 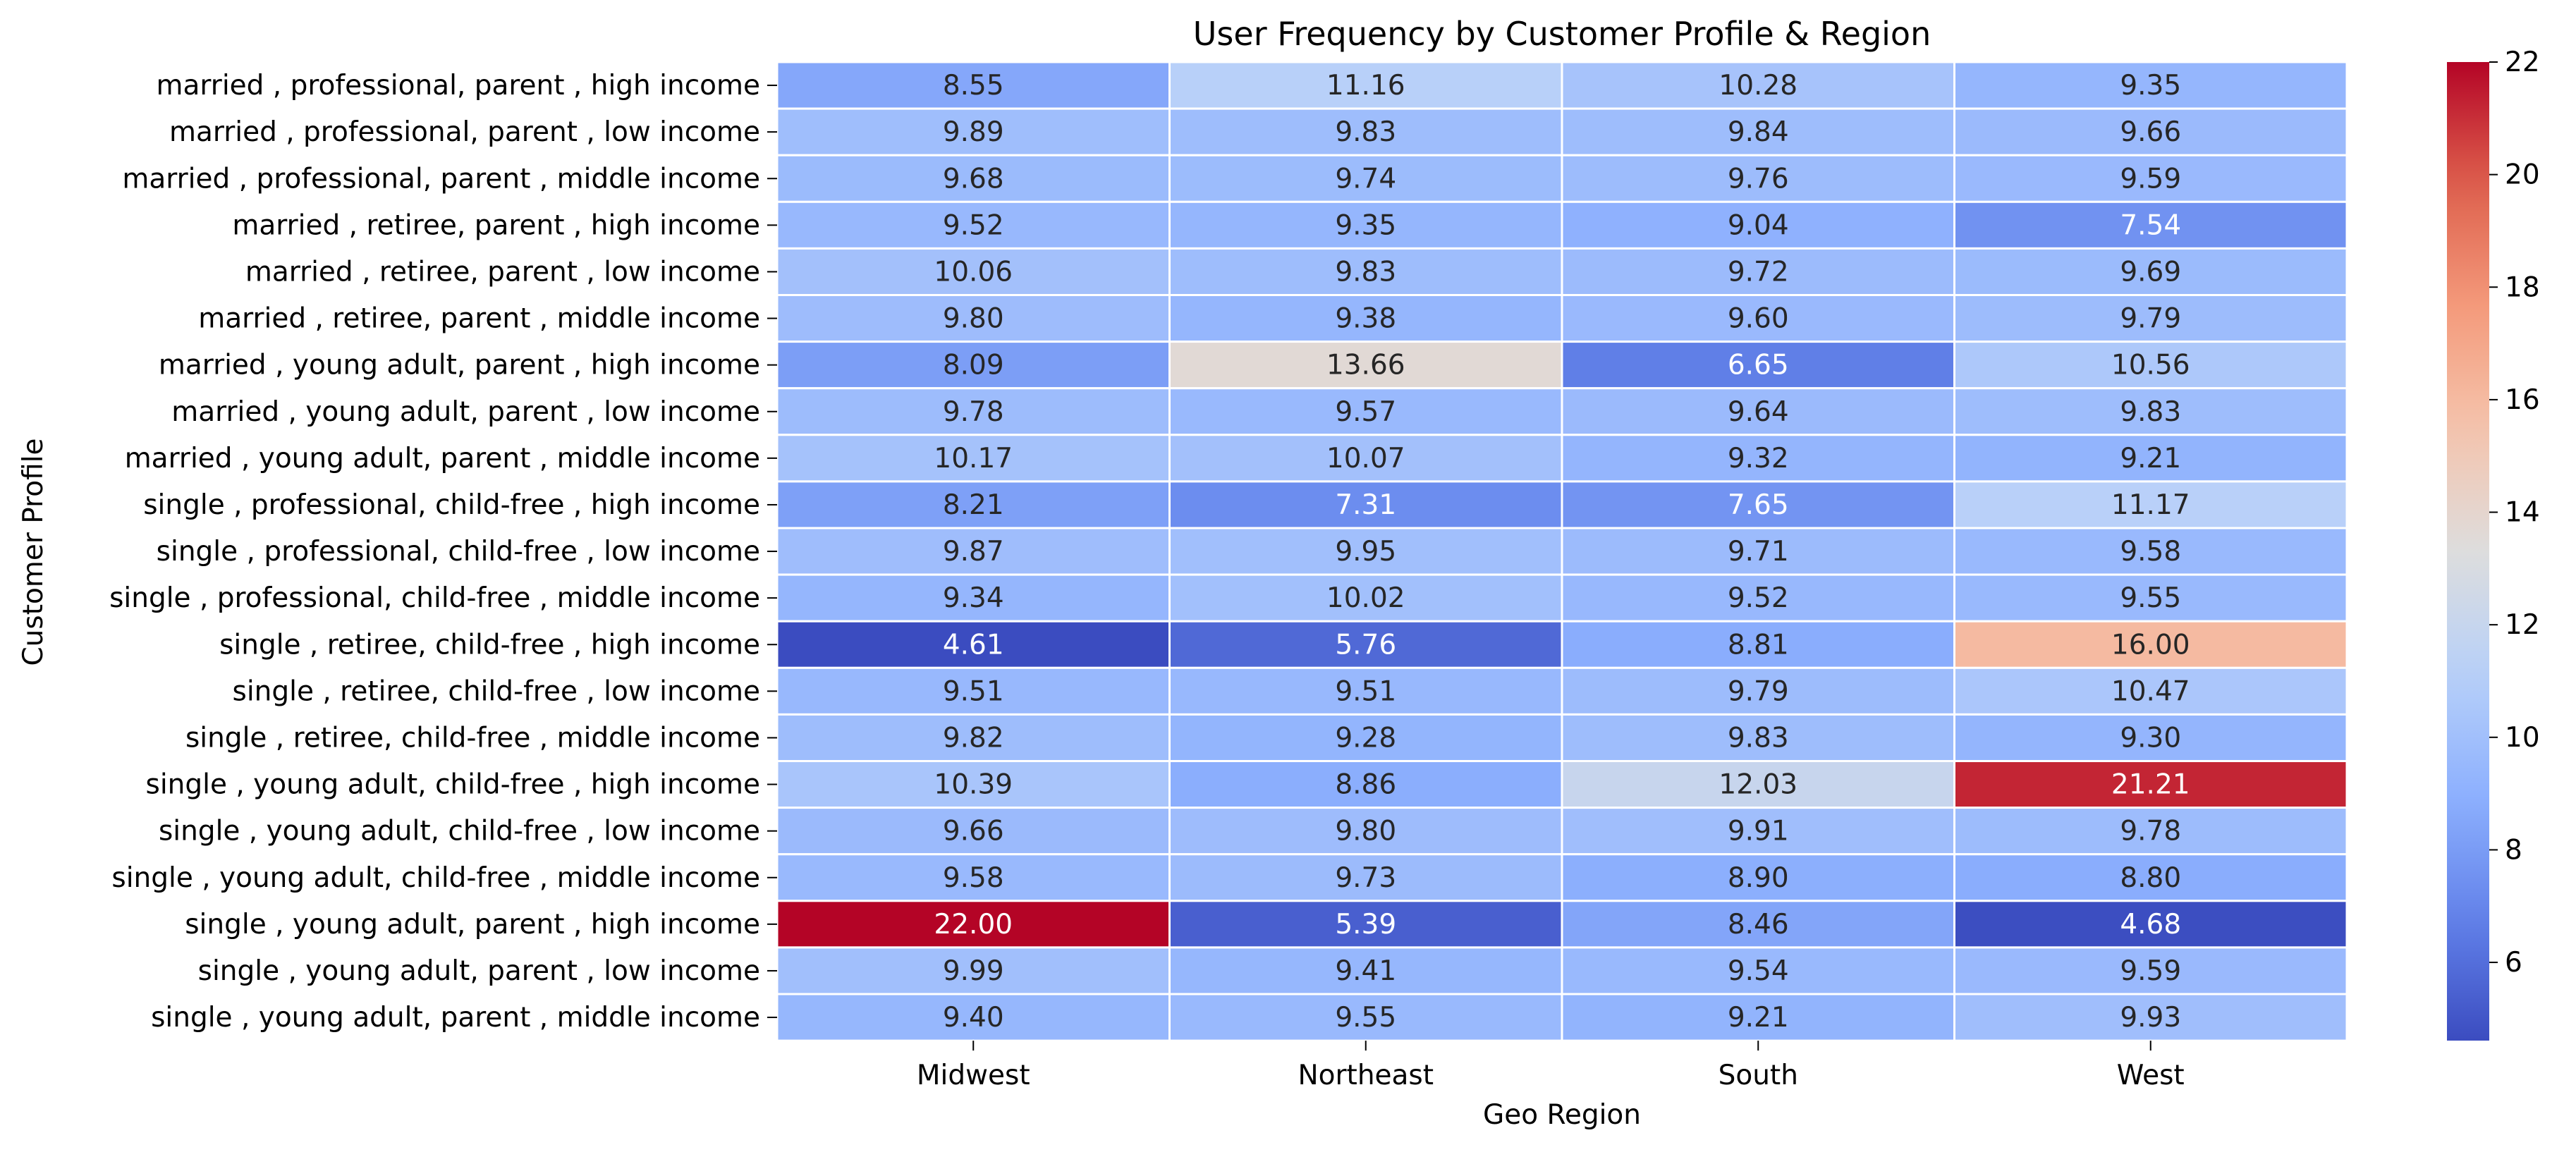 I want to click on cell-value-label: 8.90, so click(x=1758, y=878).